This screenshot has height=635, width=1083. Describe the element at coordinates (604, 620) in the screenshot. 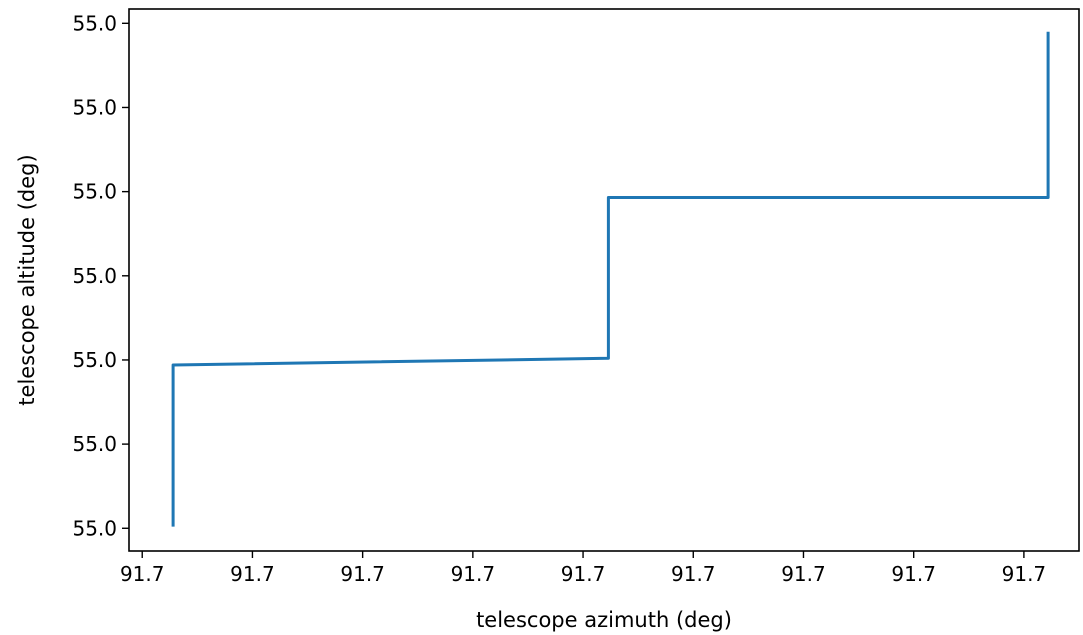

I see `x-axis-label: telescope azimuth (deg)` at that location.